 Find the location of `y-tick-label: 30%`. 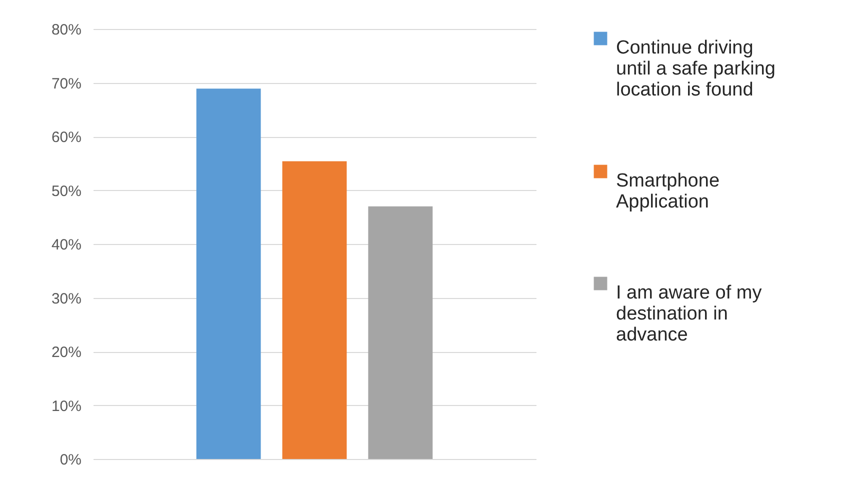

y-tick-label: 30% is located at coordinates (66, 299).